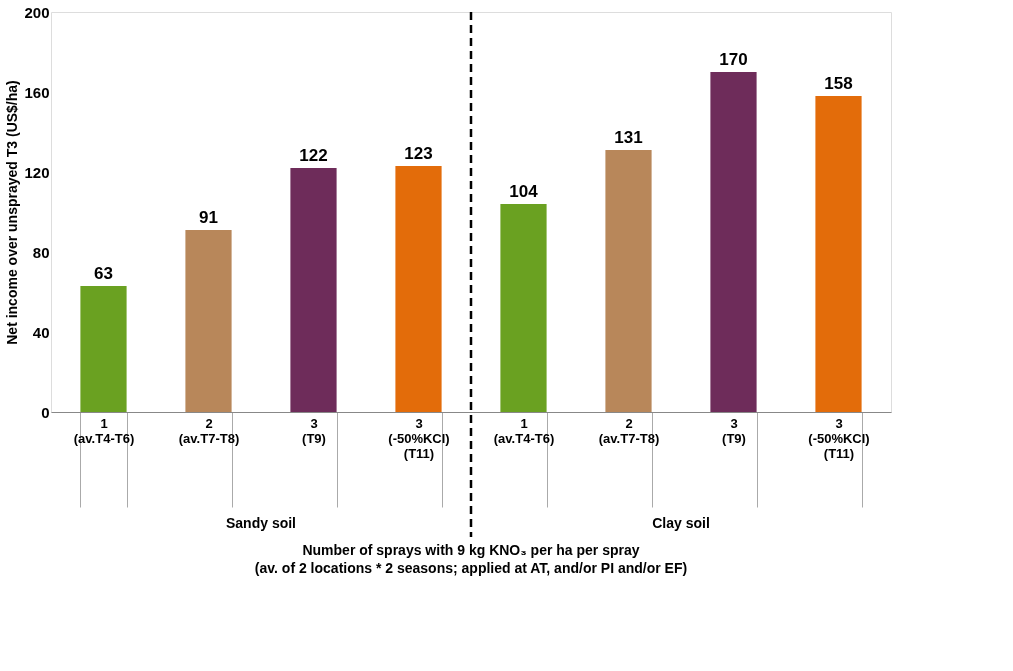  What do you see at coordinates (418, 153) in the screenshot?
I see `data-label: 123` at bounding box center [418, 153].